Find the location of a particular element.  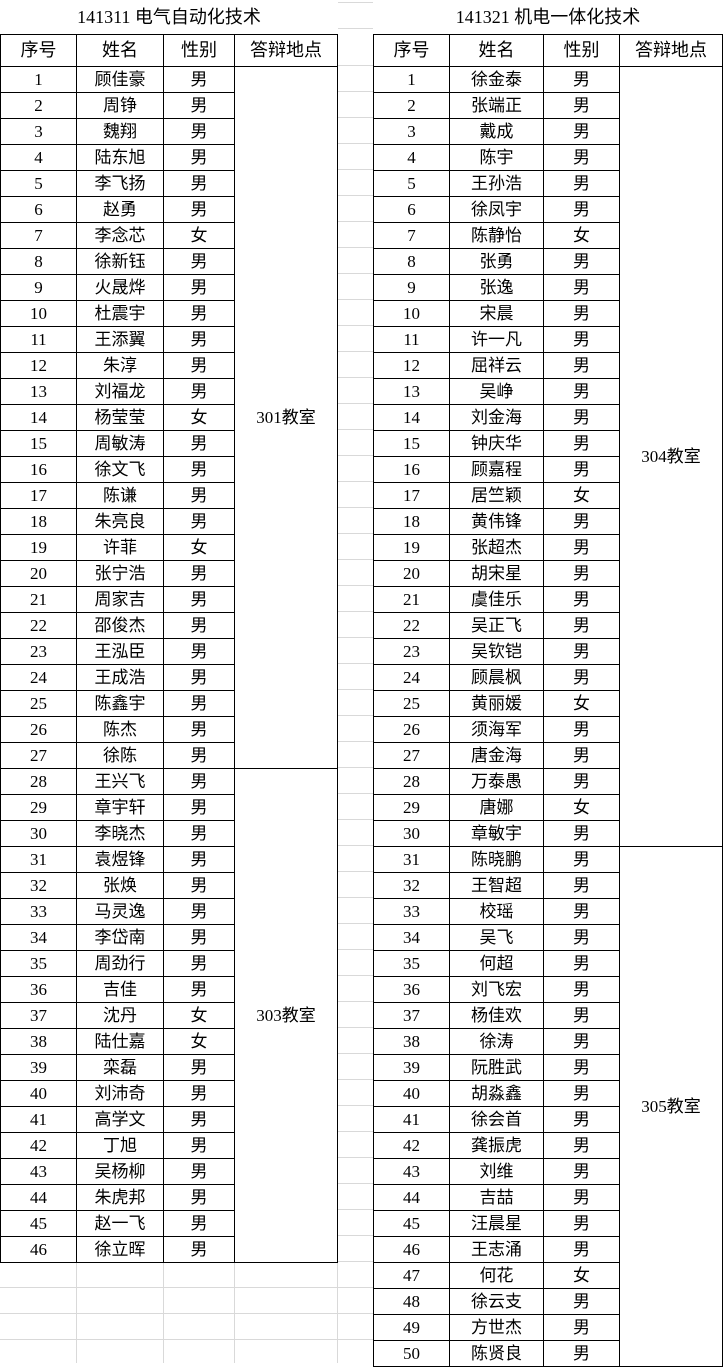

name-cell: 须海军 is located at coordinates (496, 729).